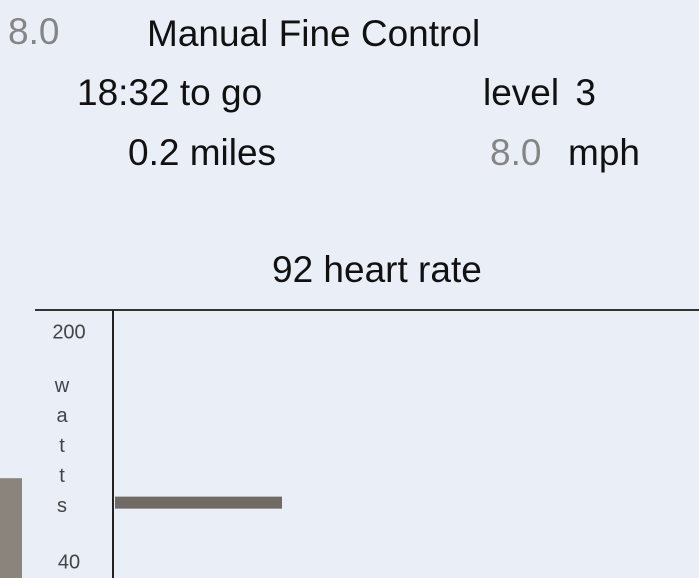 The height and width of the screenshot is (578, 699). Describe the element at coordinates (68, 332) in the screenshot. I see `y-tick-label: 200` at that location.